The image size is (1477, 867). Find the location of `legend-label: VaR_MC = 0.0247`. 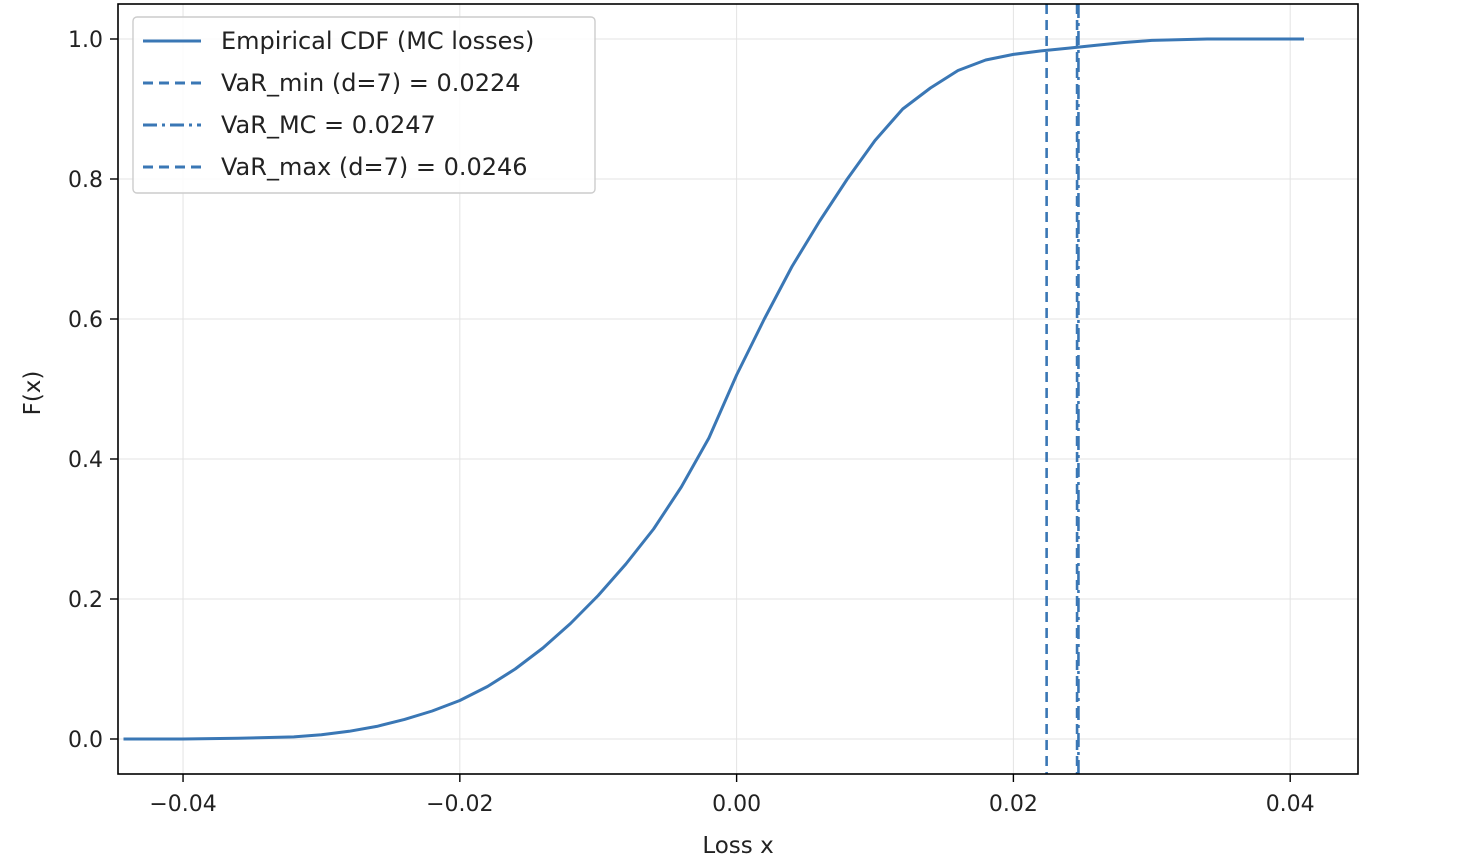

legend-label: VaR_MC = 0.0247 is located at coordinates (328, 125).